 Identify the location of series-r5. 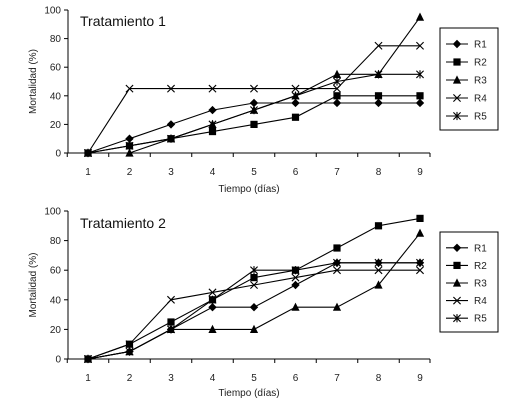
(254, 114).